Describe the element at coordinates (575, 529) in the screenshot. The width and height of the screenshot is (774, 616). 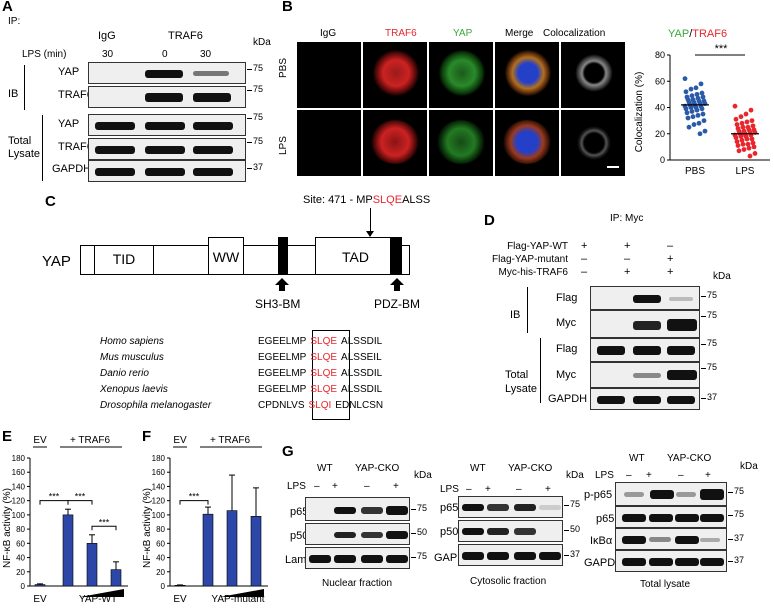
I see `g-cyto-mw-2: 50` at that location.